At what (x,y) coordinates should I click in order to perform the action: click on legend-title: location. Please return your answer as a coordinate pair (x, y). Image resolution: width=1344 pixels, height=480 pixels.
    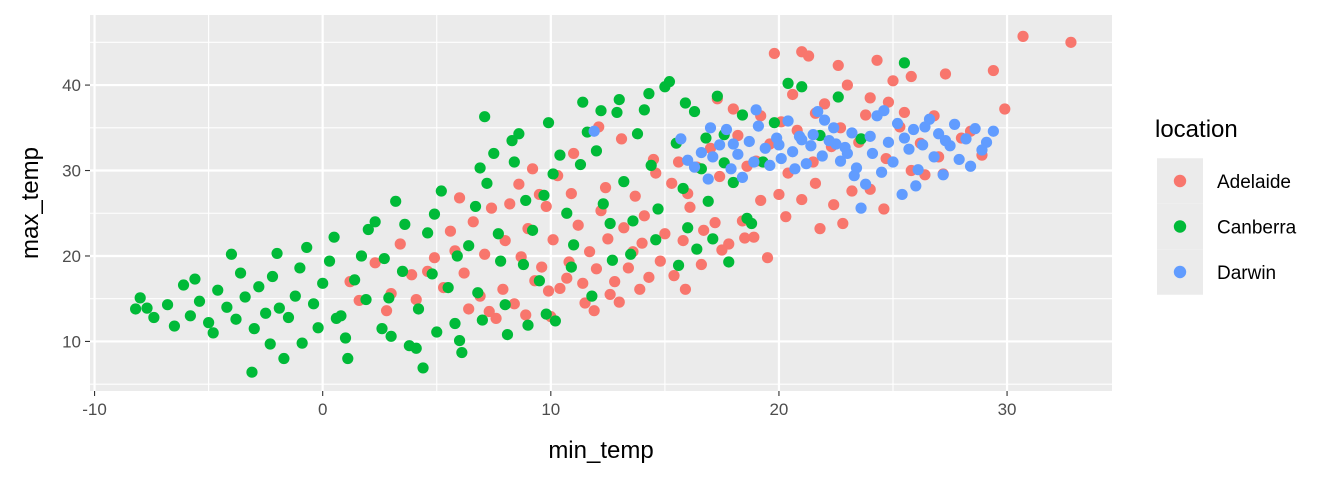
    Looking at the image, I should click on (1196, 129).